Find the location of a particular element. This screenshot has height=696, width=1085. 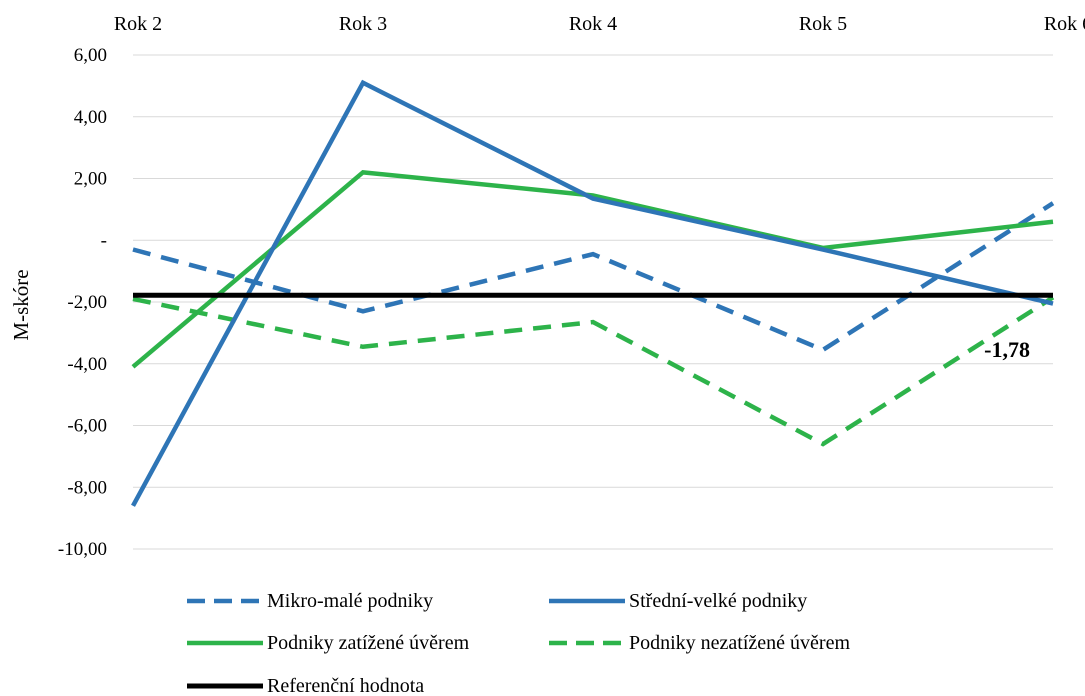

annotations: -1,78 is located at coordinates (1007, 349).